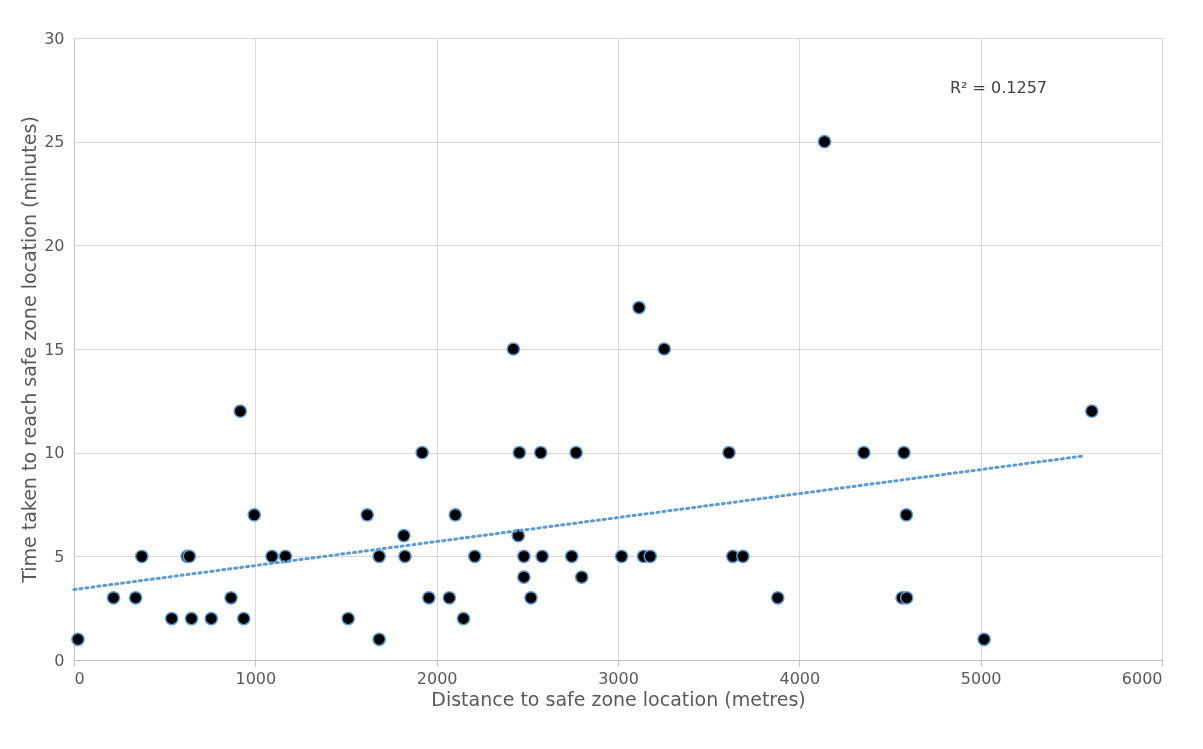 This screenshot has width=1203, height=749. What do you see at coordinates (1142, 678) in the screenshot?
I see `x-tick-label: 6000` at bounding box center [1142, 678].